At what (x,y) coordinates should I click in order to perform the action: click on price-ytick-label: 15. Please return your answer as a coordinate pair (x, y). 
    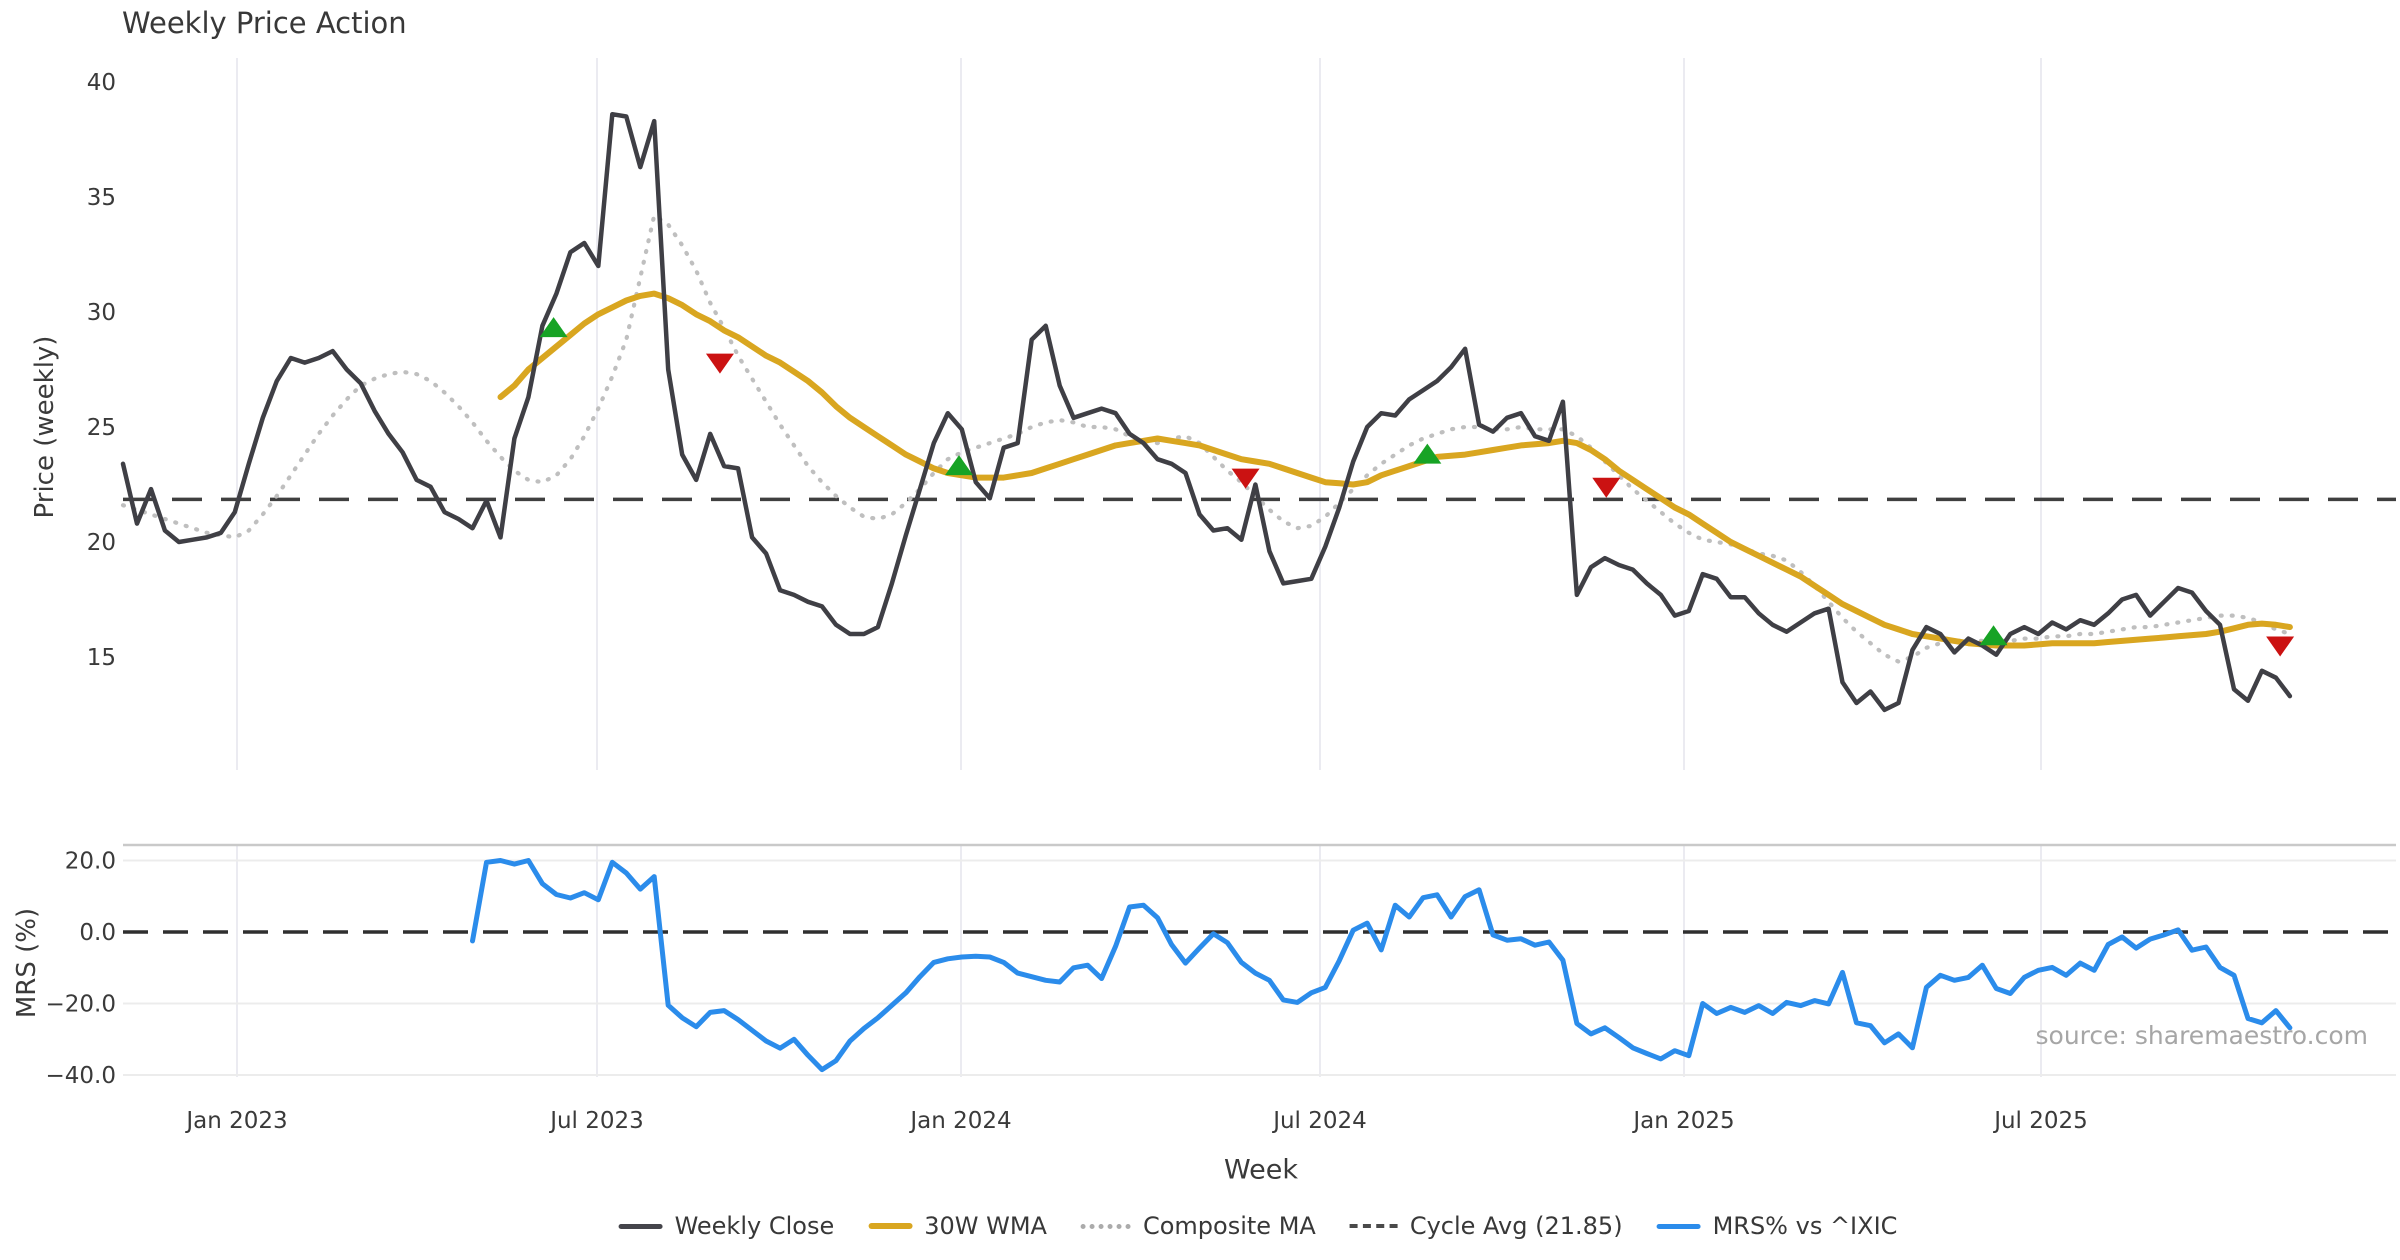
    Looking at the image, I should click on (101, 658).